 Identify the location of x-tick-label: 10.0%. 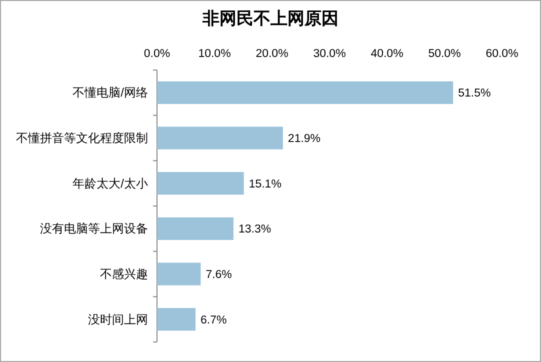
(214, 54).